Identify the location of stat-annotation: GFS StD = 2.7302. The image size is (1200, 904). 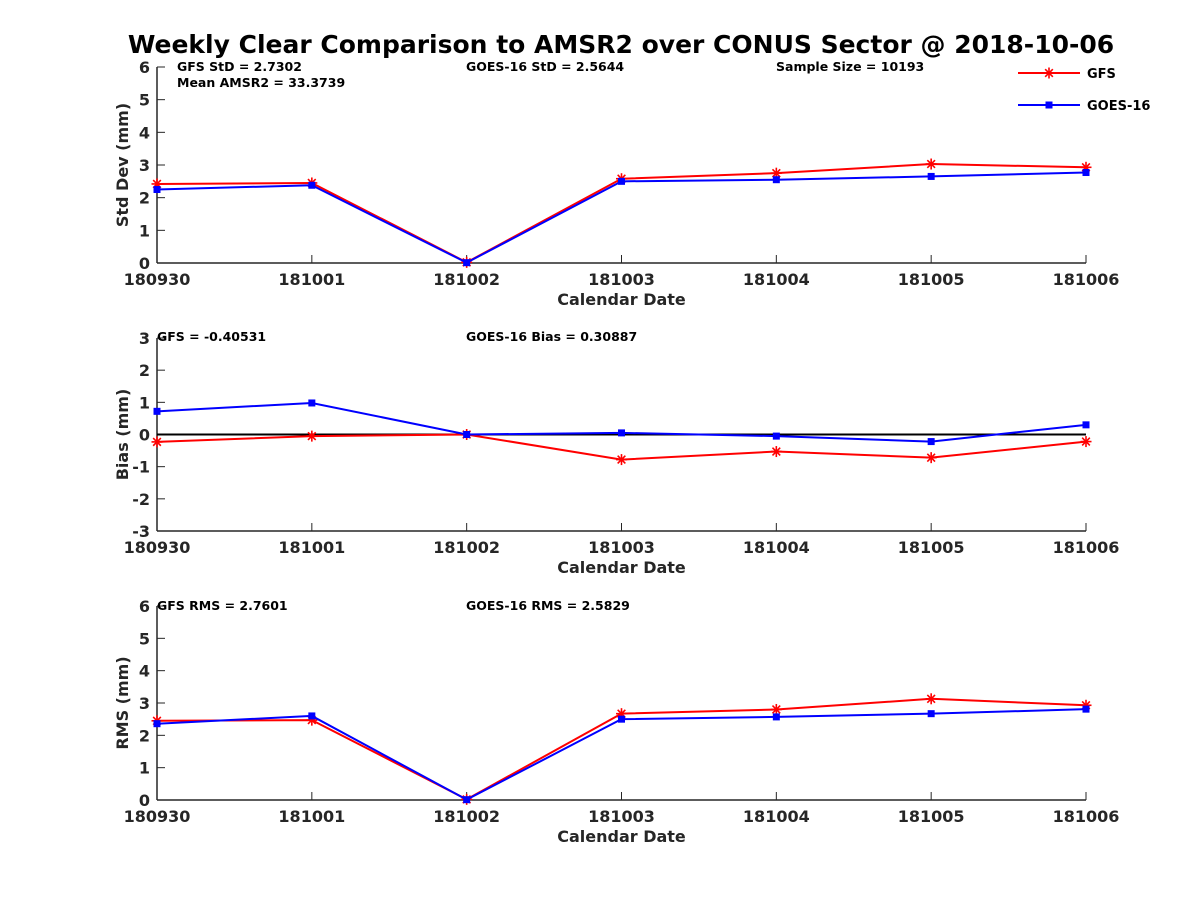
(239, 66).